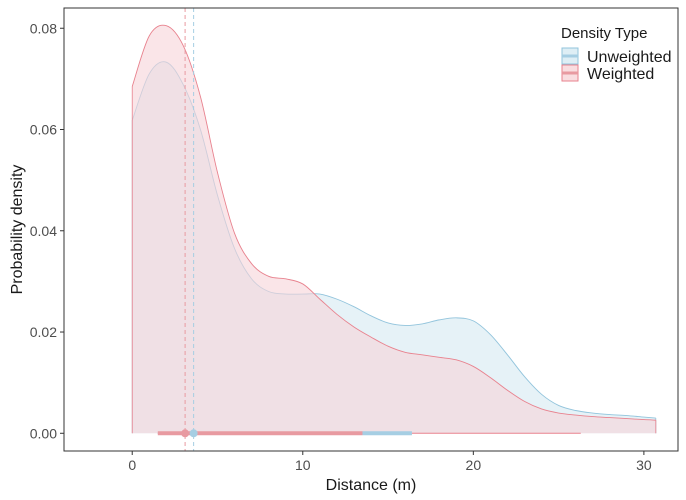  What do you see at coordinates (604, 33) in the screenshot?
I see `legend-title: Density Type` at bounding box center [604, 33].